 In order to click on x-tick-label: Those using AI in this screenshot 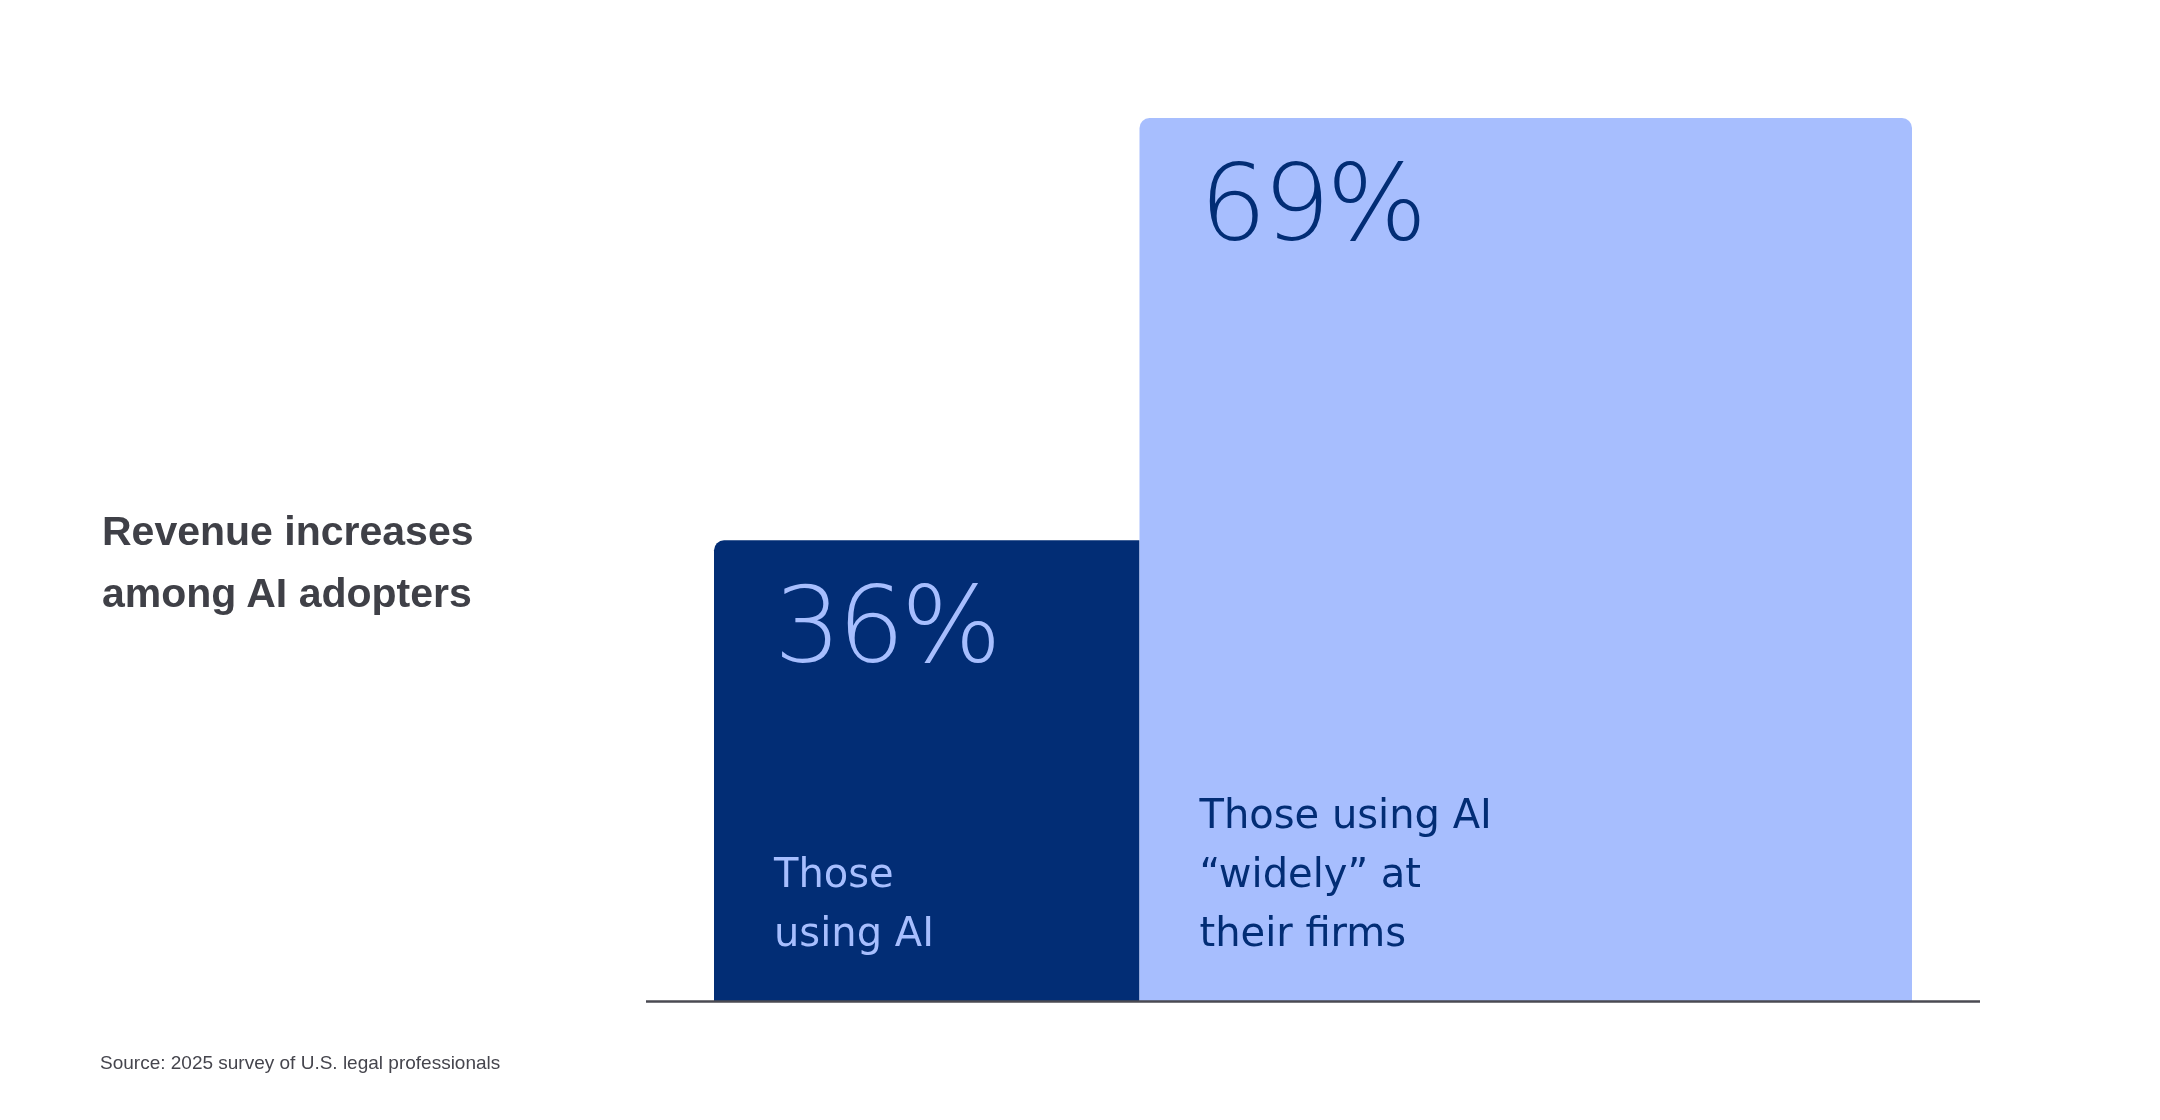, I will do `click(853, 902)`.